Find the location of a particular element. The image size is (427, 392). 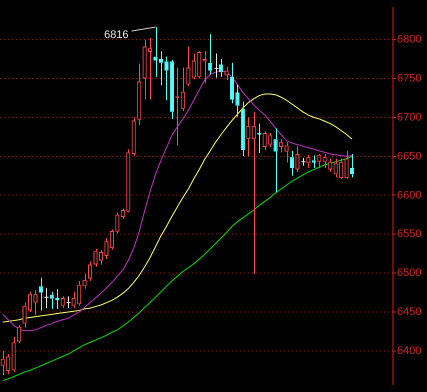

y-tick-label: 6800 is located at coordinates (409, 40).